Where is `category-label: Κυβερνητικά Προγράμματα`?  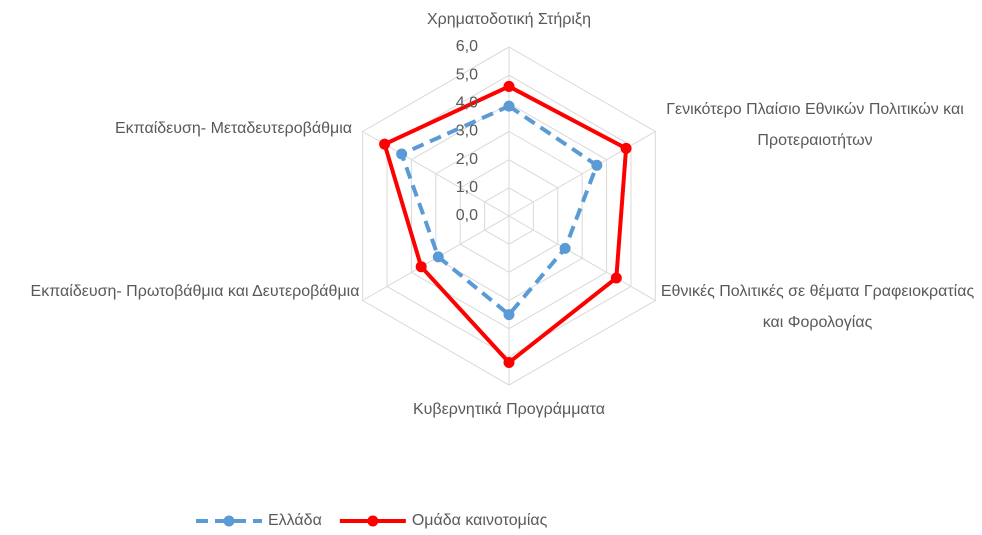
category-label: Κυβερνητικά Προγράμματα is located at coordinates (509, 409).